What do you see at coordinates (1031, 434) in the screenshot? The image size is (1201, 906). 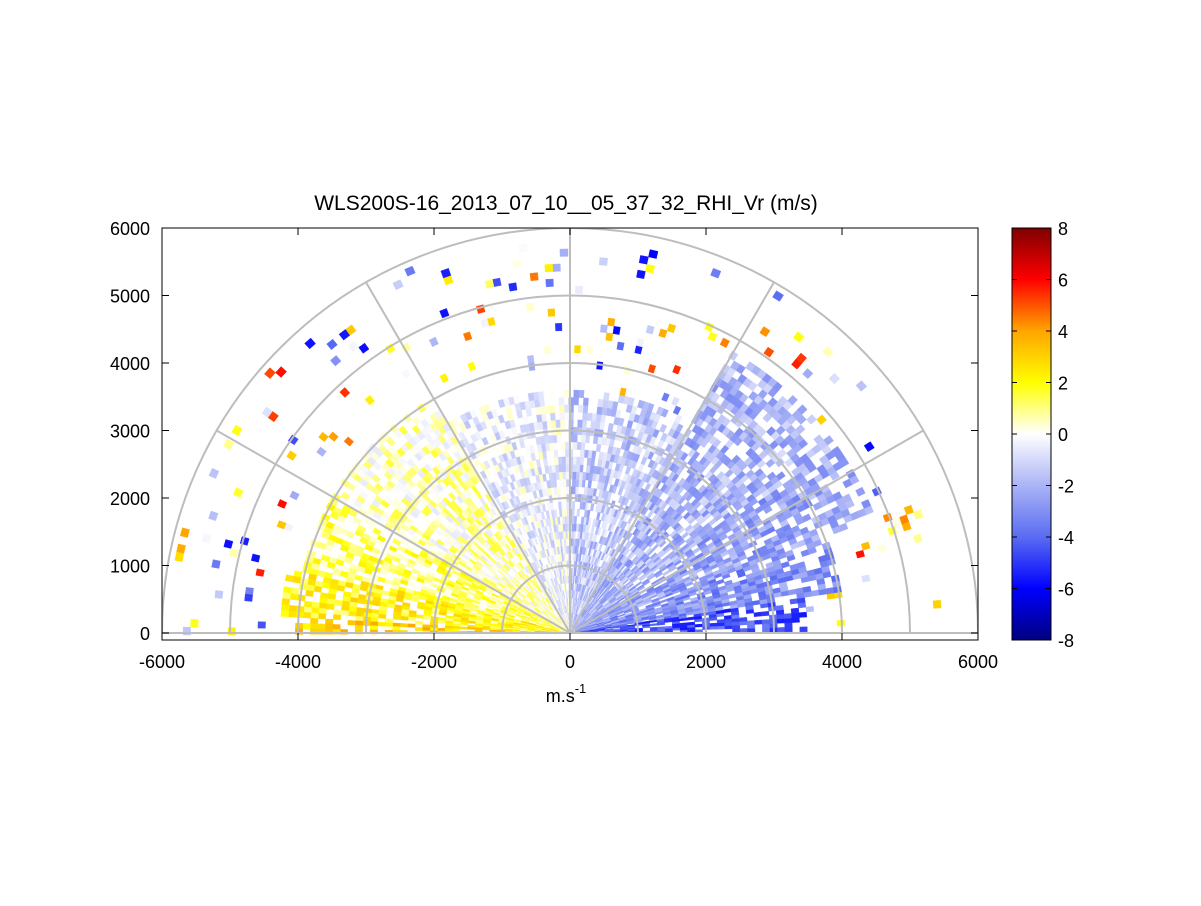 I see `colorbar` at bounding box center [1031, 434].